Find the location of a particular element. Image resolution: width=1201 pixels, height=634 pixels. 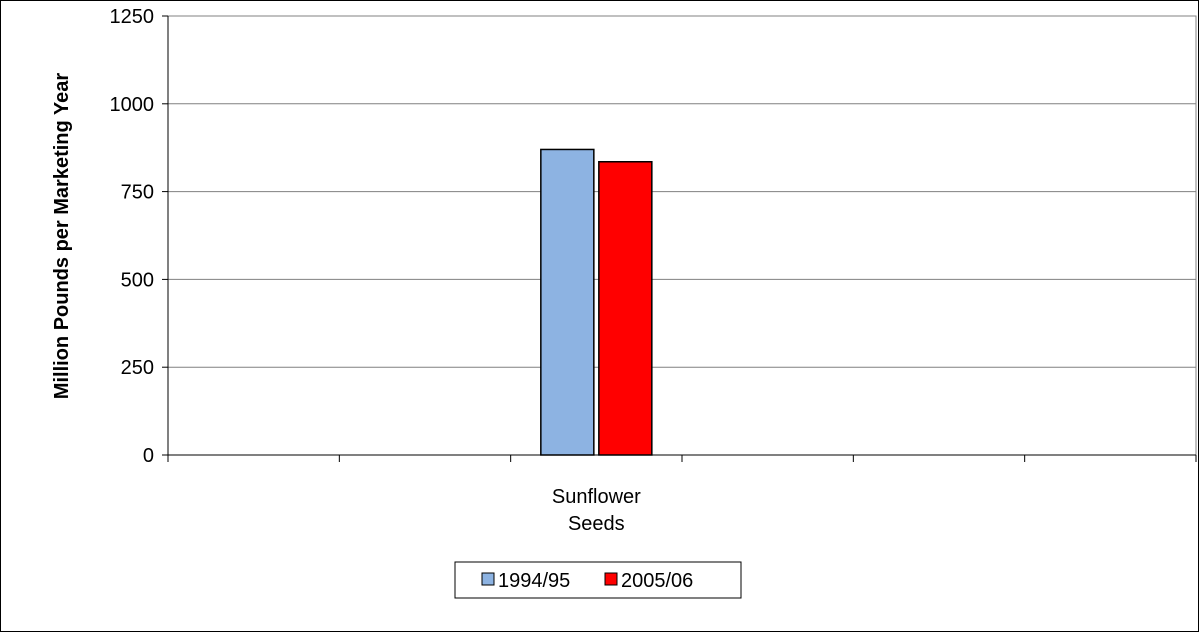

y-tick-label: 1000 is located at coordinates (132, 105).